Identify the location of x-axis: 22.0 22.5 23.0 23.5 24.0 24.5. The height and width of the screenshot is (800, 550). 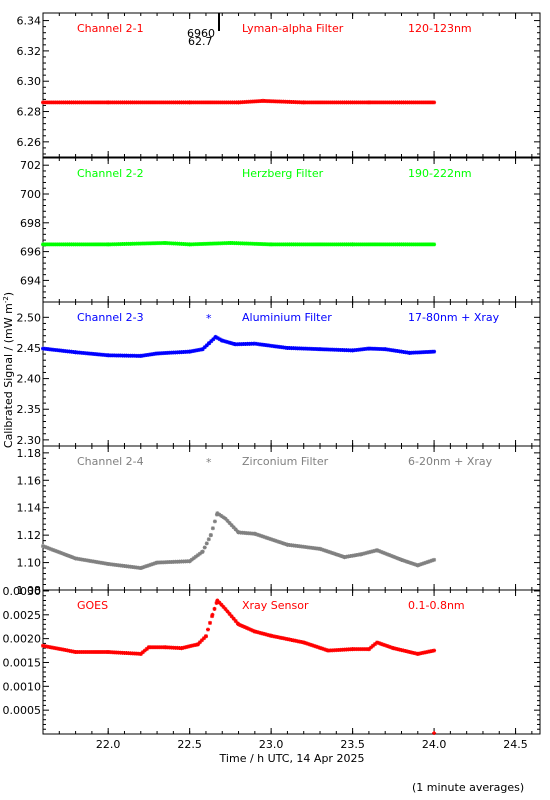
(312, 744).